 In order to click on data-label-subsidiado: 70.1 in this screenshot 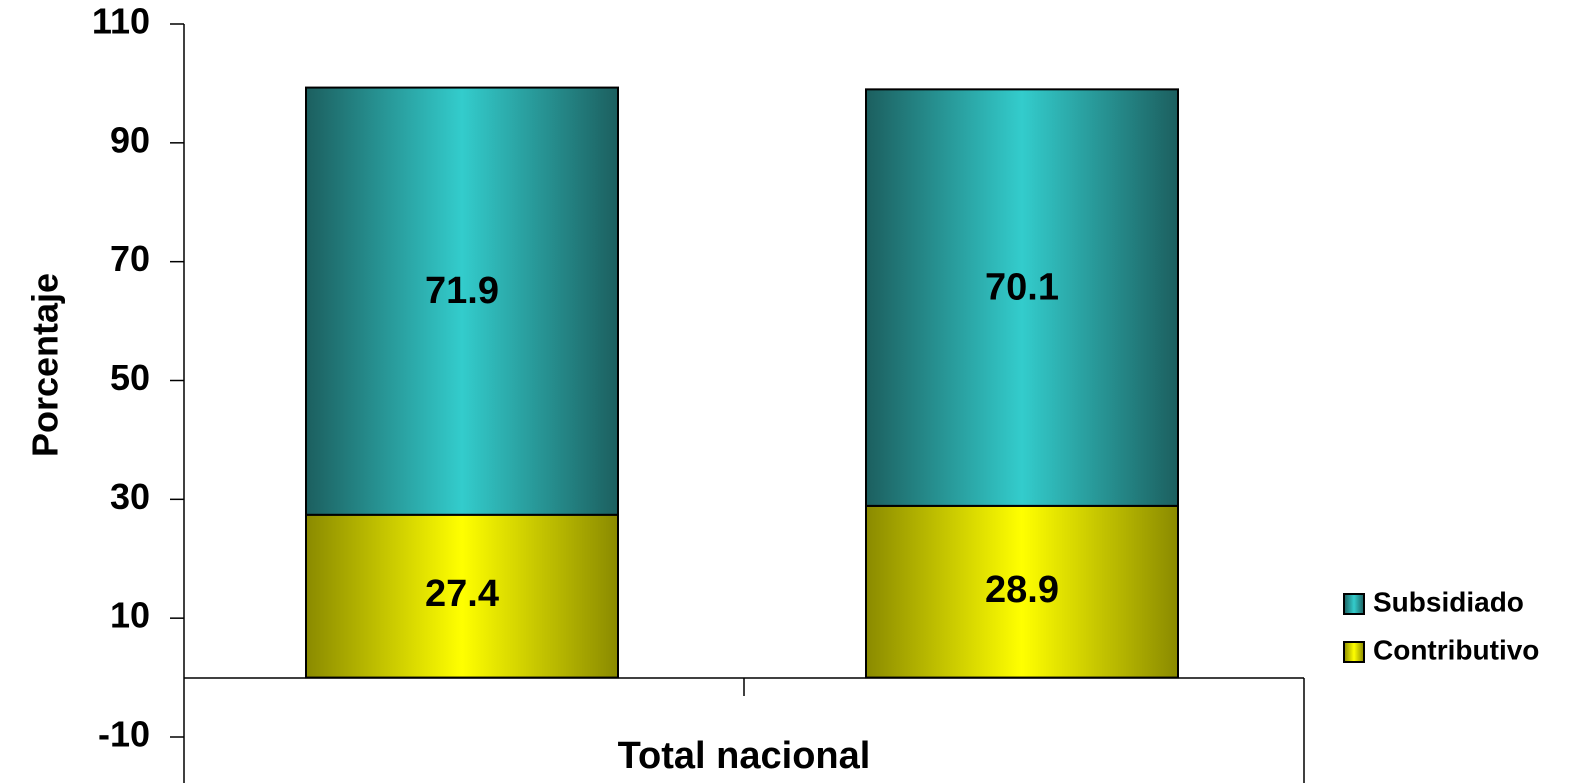, I will do `click(1022, 288)`.